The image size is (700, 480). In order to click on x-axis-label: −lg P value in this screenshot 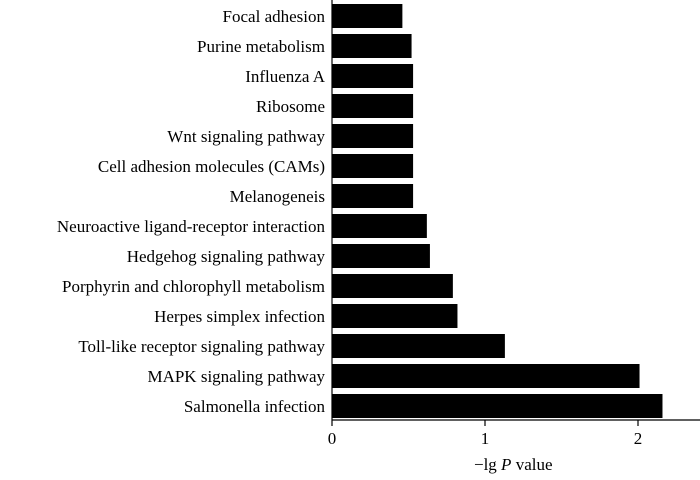, I will do `click(513, 464)`.